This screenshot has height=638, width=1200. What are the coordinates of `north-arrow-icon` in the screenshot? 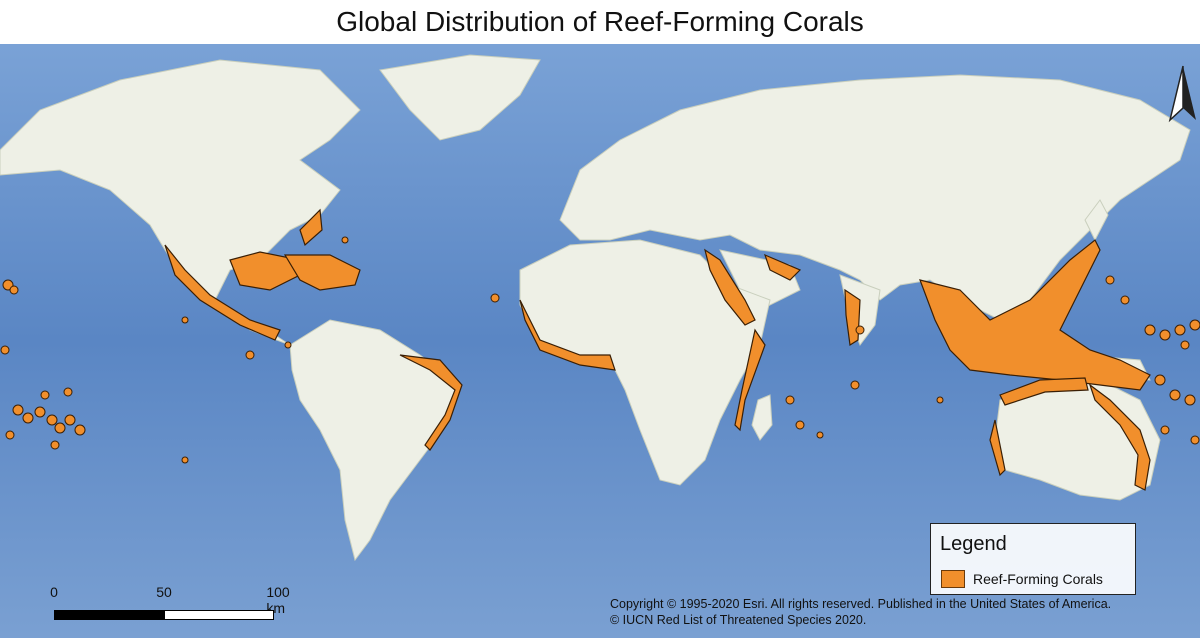 It's located at (1182, 94).